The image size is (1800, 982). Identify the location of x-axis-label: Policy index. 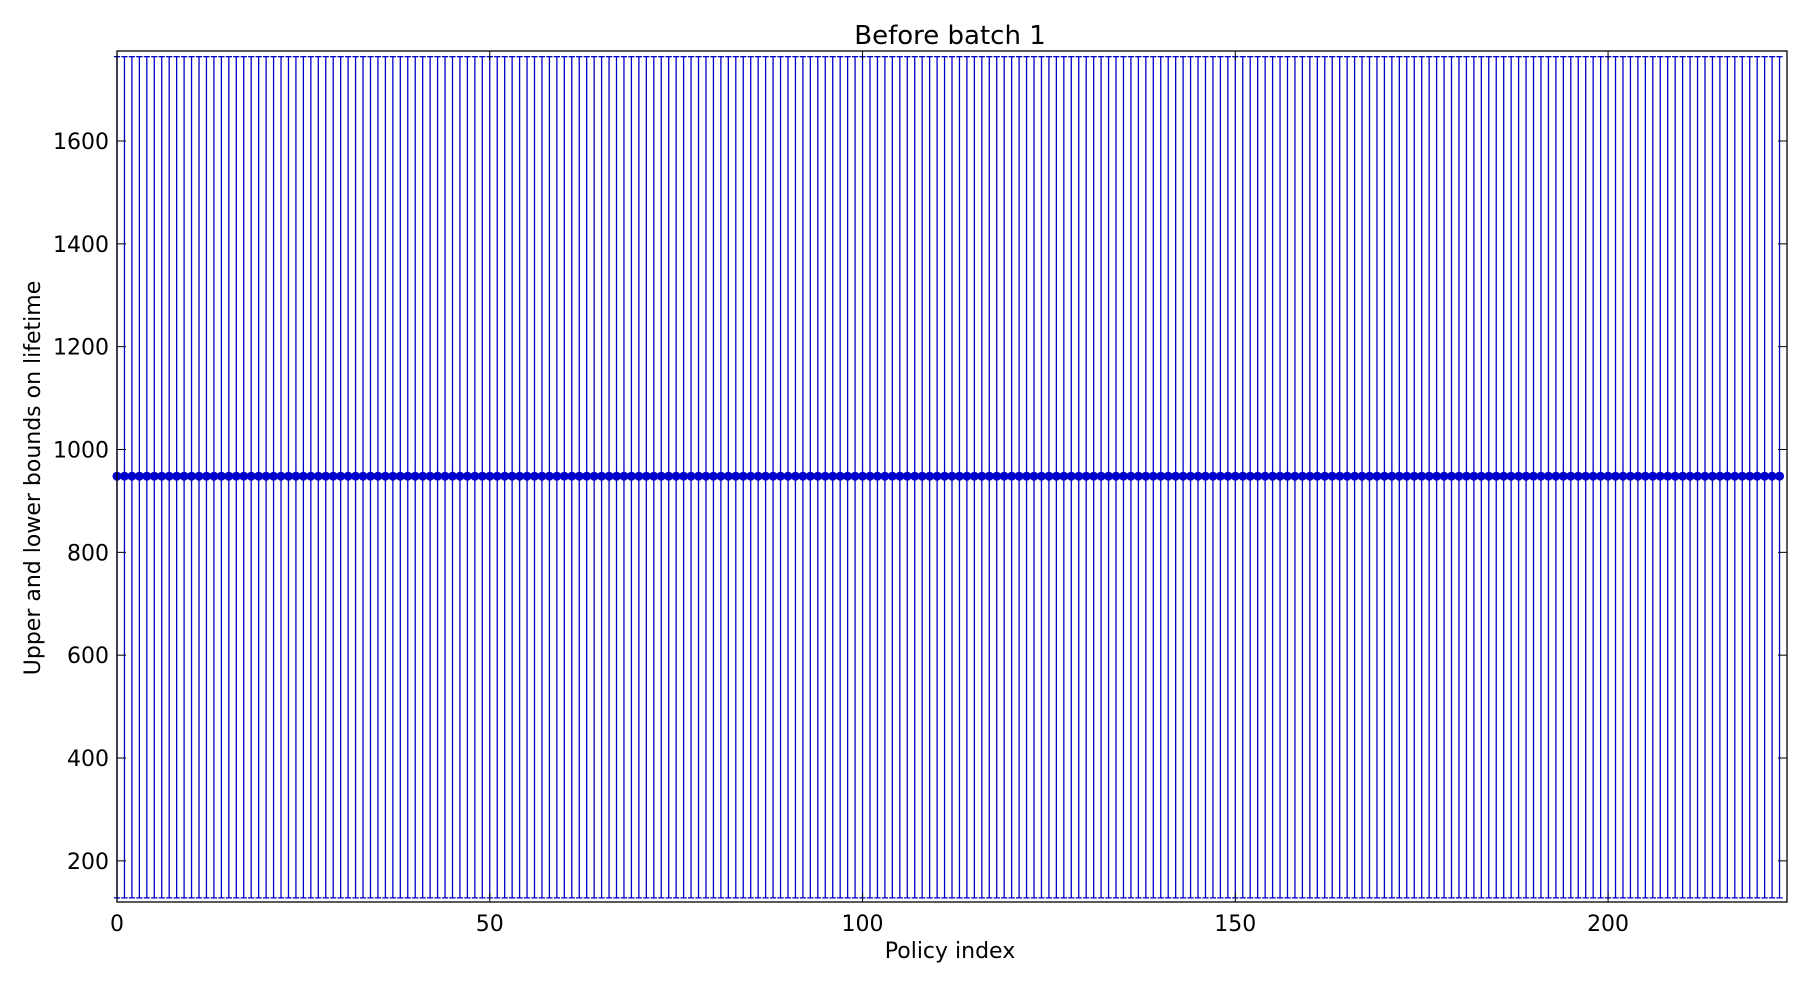
(950, 951).